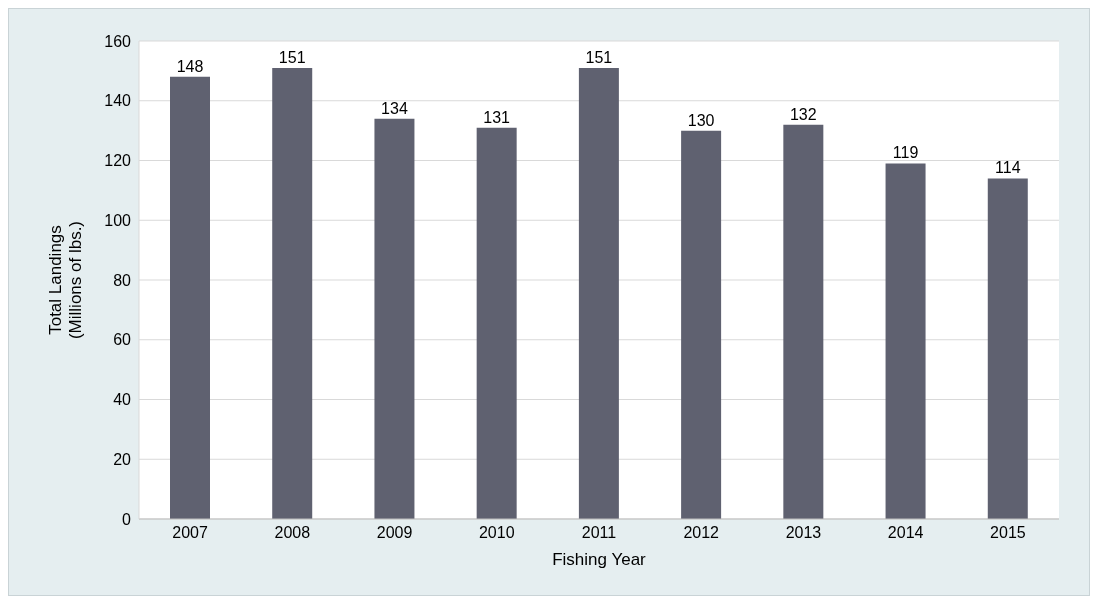 The width and height of the screenshot is (1098, 604). Describe the element at coordinates (905, 153) in the screenshot. I see `data-label: 119` at that location.